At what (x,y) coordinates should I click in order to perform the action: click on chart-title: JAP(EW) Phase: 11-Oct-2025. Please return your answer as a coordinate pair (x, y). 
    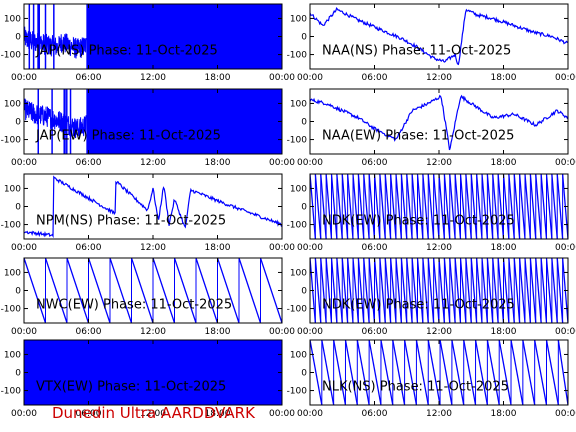
    Looking at the image, I should click on (128, 136).